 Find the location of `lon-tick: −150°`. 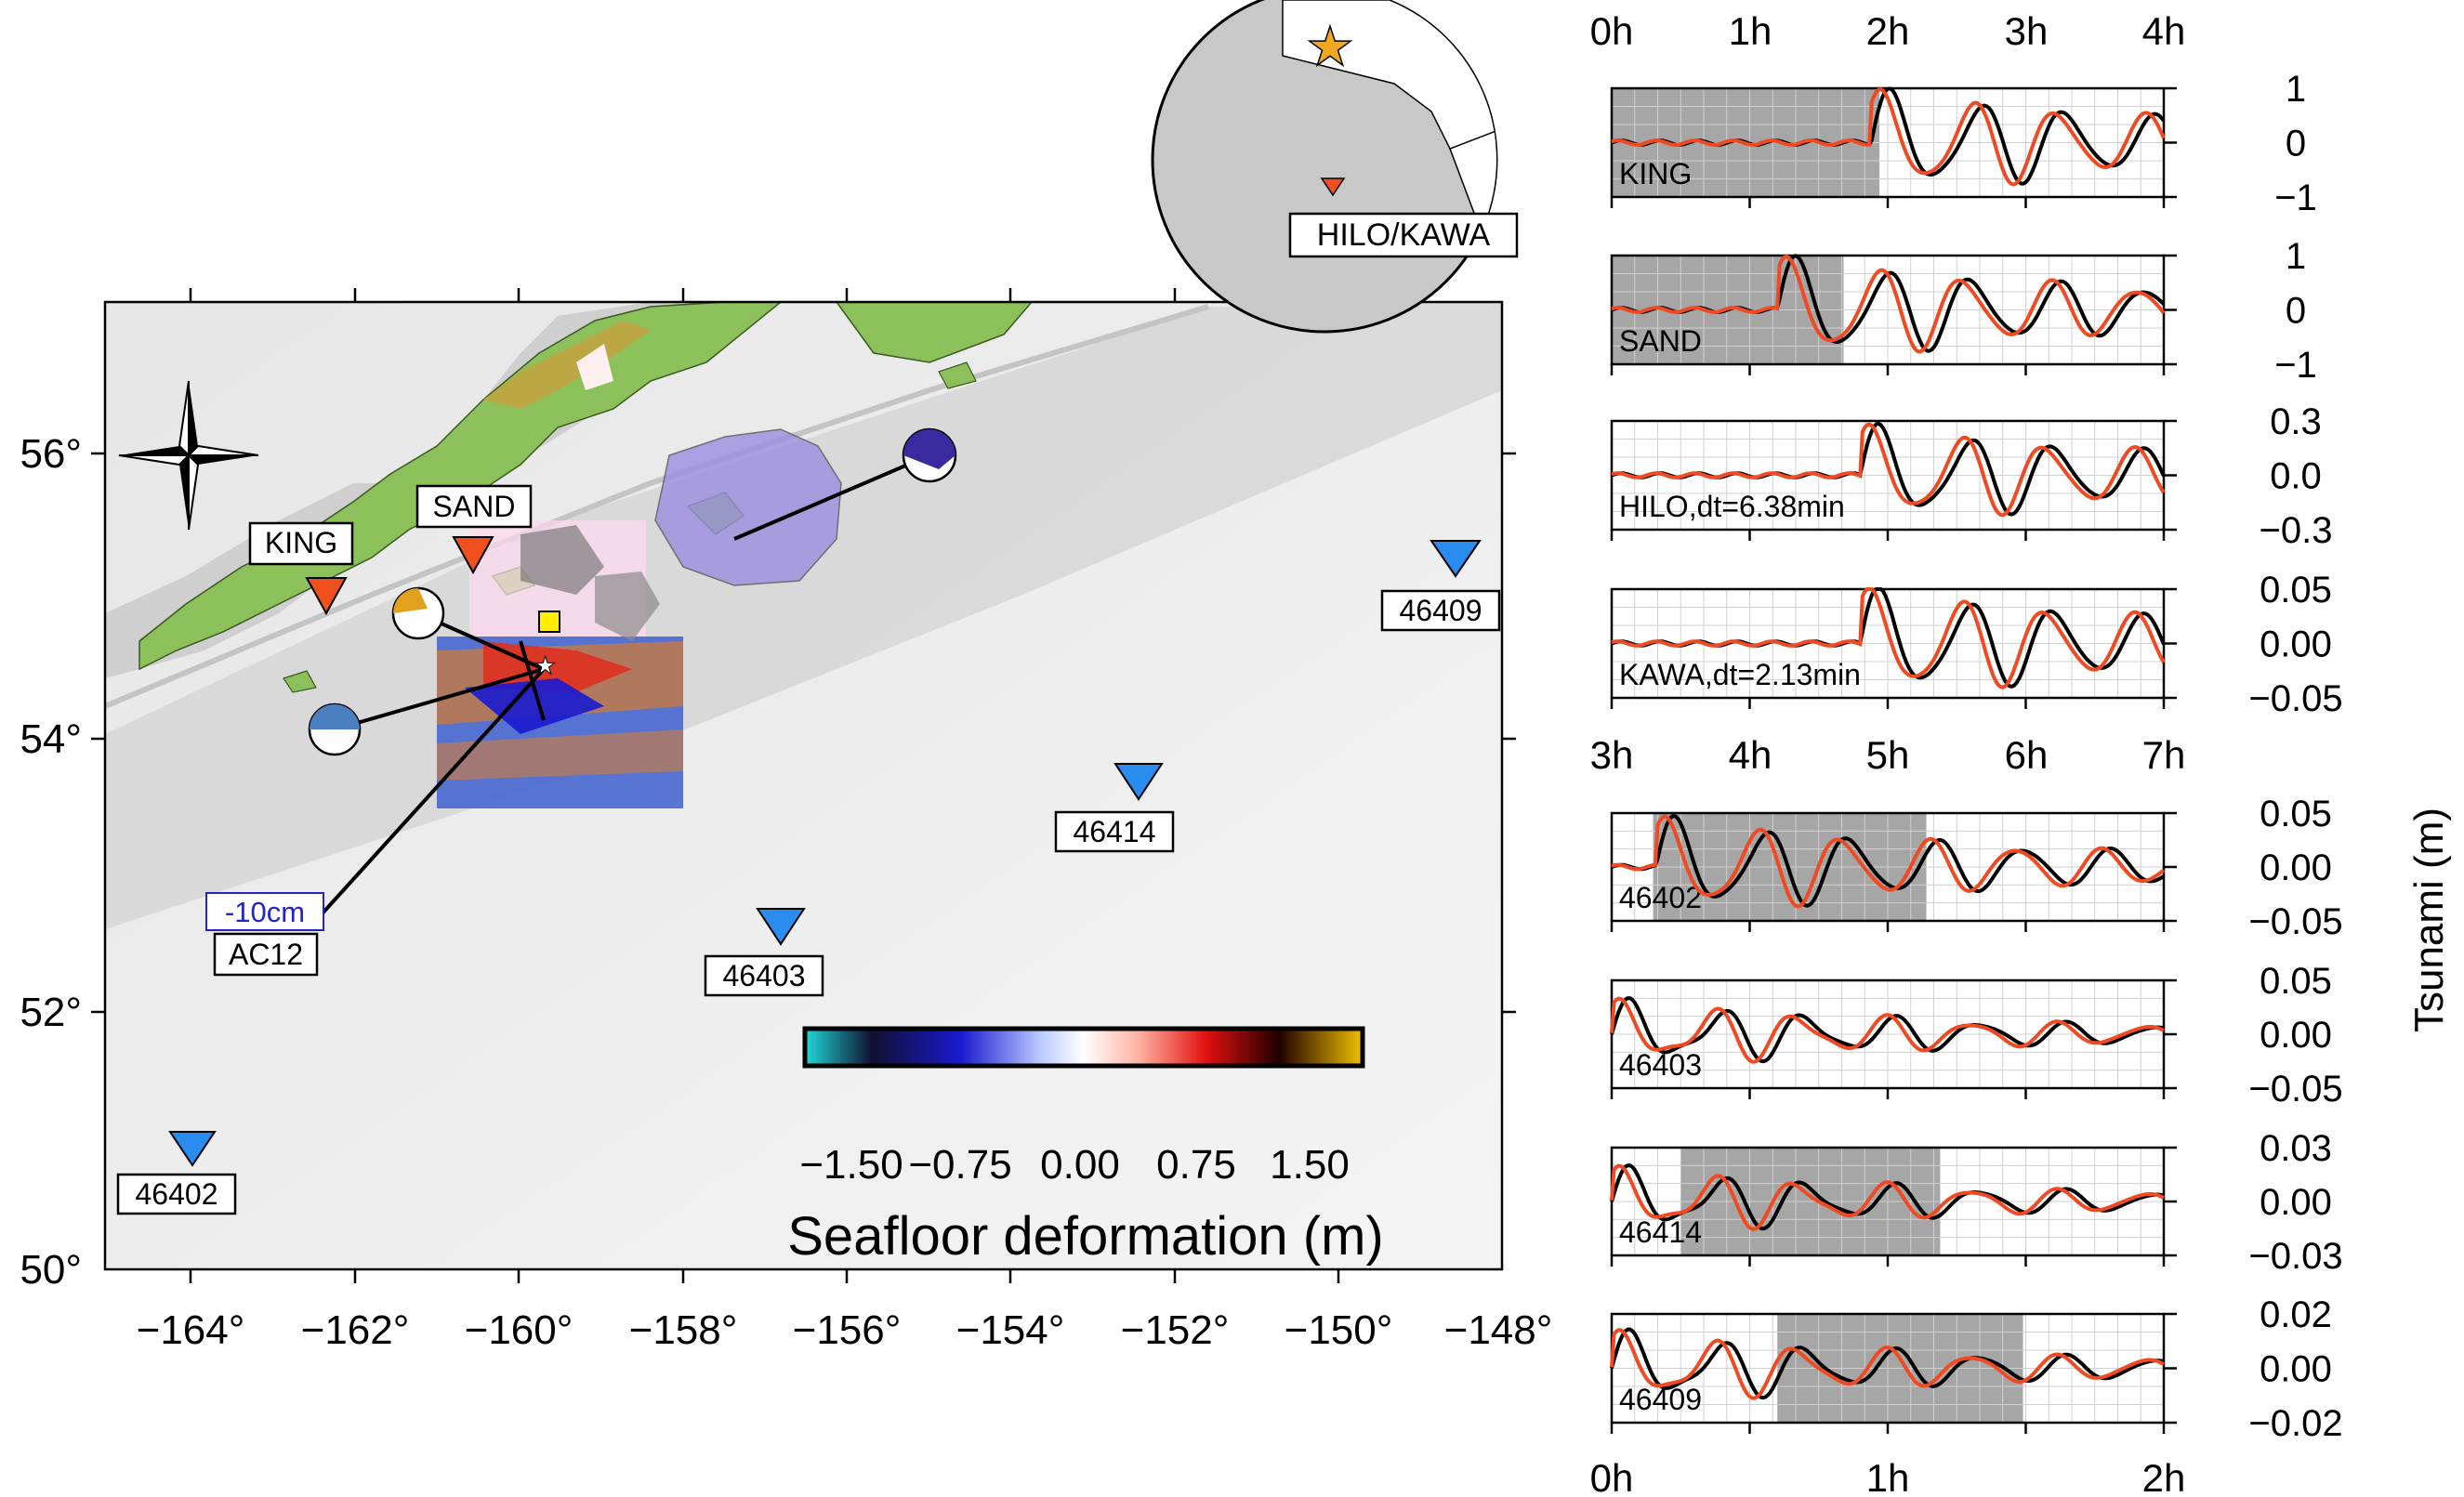

lon-tick: −150° is located at coordinates (1339, 1330).